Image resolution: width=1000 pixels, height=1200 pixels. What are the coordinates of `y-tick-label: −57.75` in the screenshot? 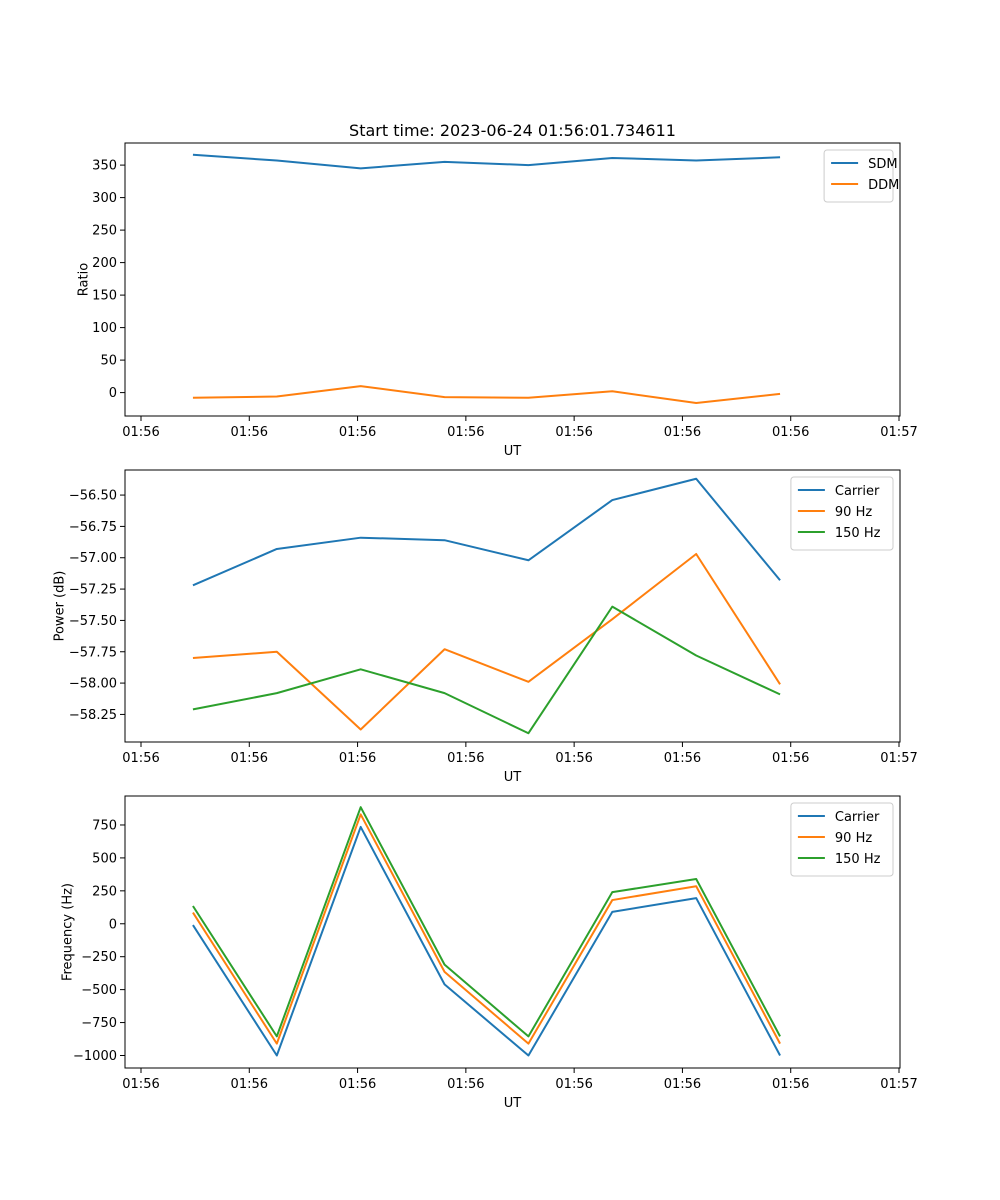 It's located at (93, 652).